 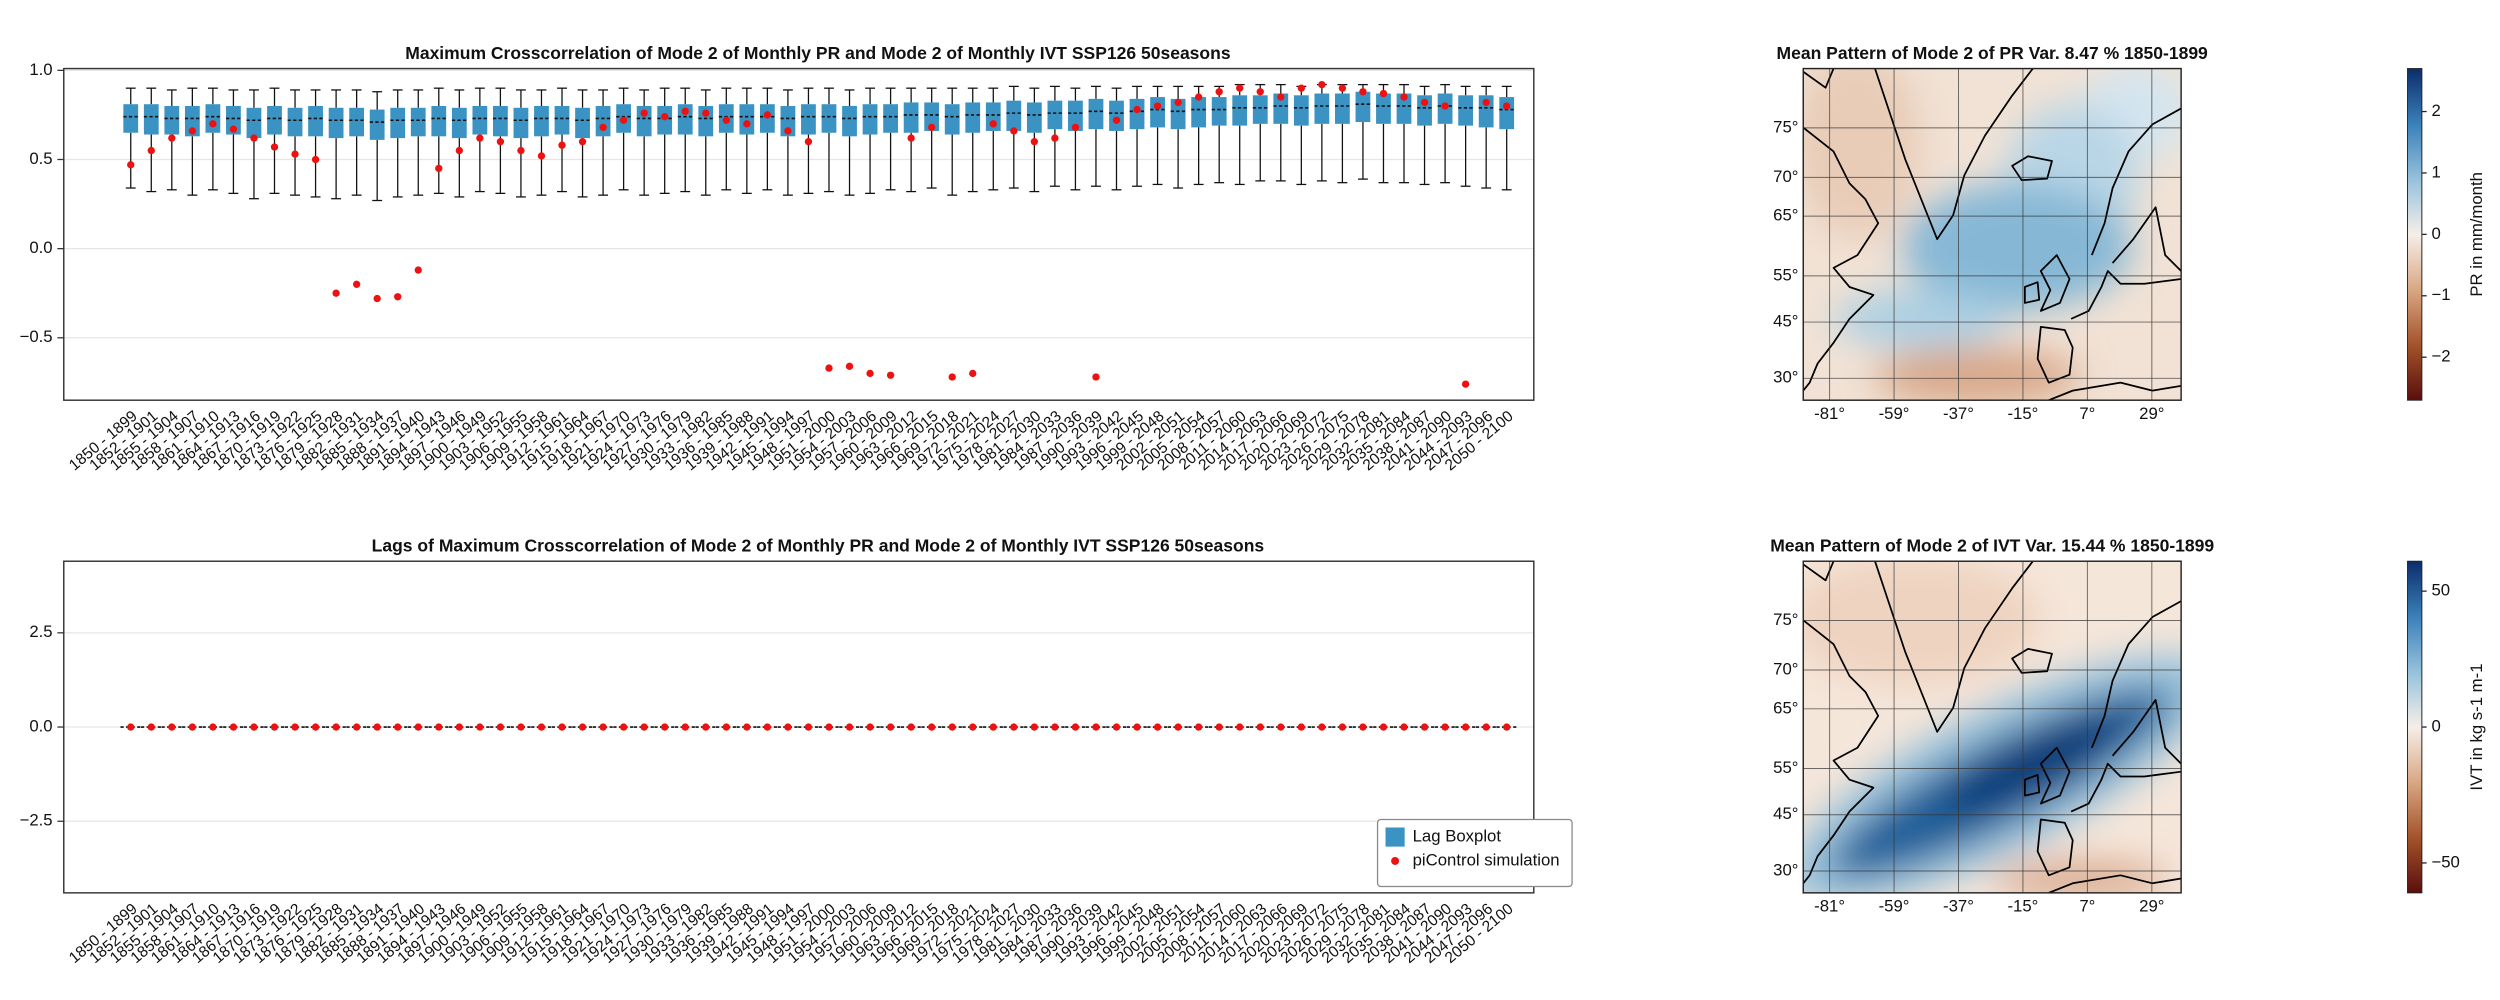 What do you see at coordinates (1894, 413) in the screenshot?
I see `x-tick-label: -59°` at bounding box center [1894, 413].